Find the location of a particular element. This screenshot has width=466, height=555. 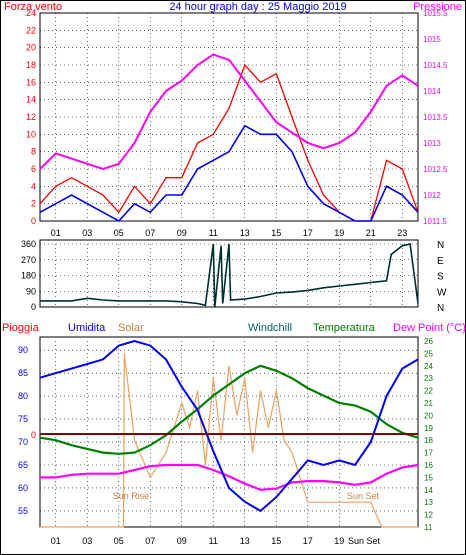

direction-chart-frame is located at coordinates (229, 273).